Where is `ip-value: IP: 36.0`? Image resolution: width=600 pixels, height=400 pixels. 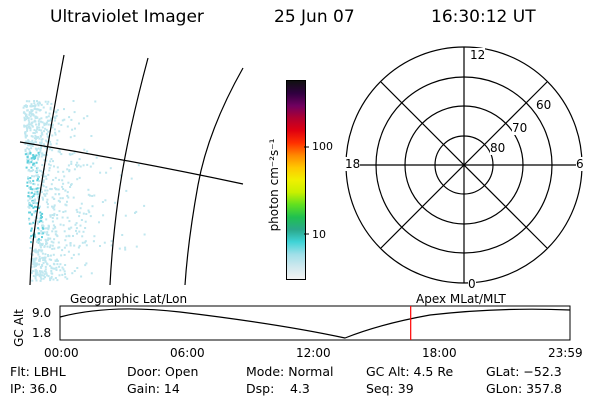 ip-value: IP: 36.0 is located at coordinates (34, 388).